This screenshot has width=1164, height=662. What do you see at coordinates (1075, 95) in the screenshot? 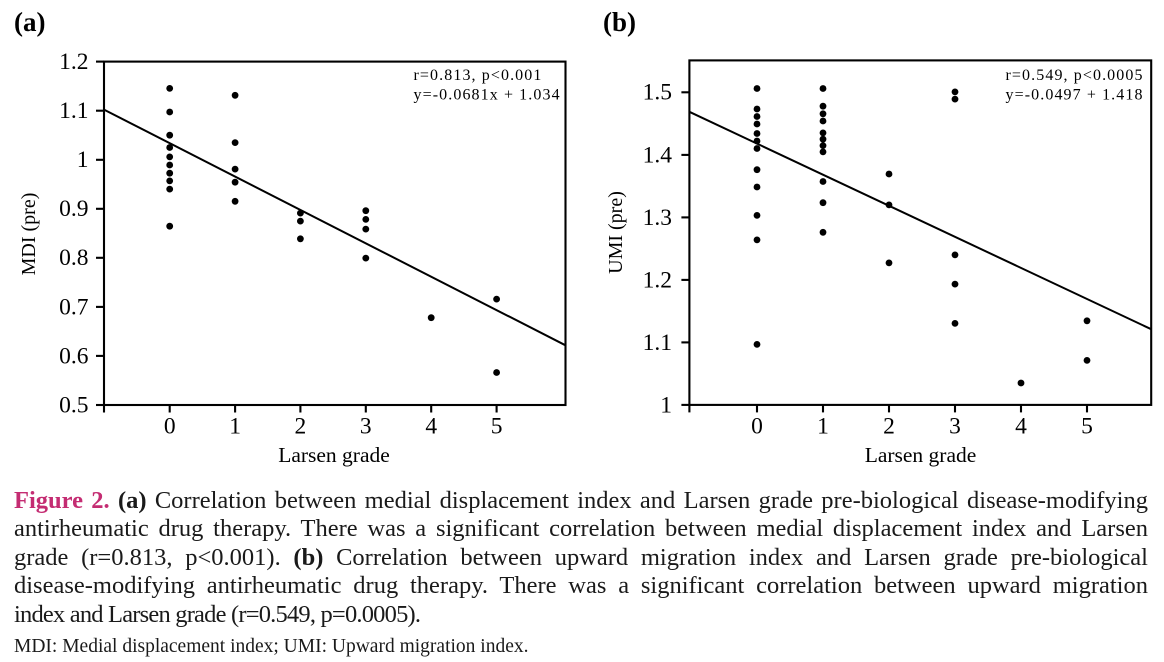
I see `svg-text: y=-0.0497 + 1.418` at bounding box center [1075, 95].